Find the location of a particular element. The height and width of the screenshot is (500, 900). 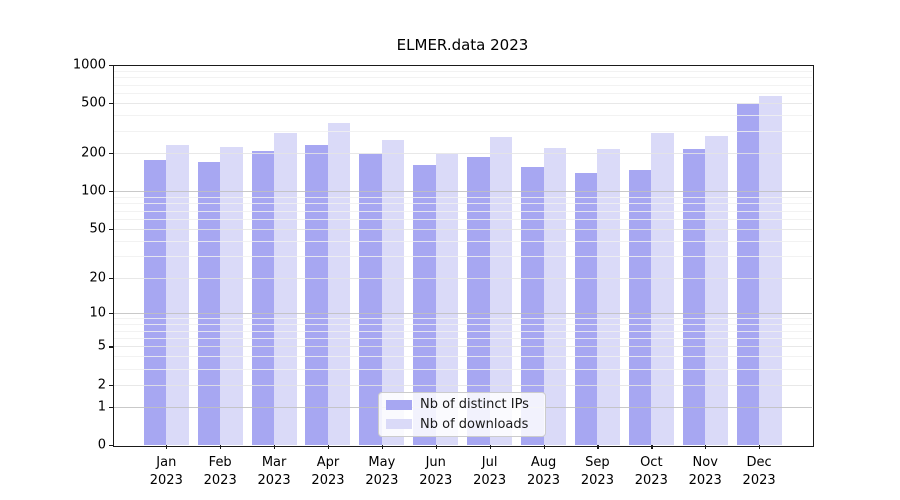

bar-distinct-ips-dec is located at coordinates (748, 274).